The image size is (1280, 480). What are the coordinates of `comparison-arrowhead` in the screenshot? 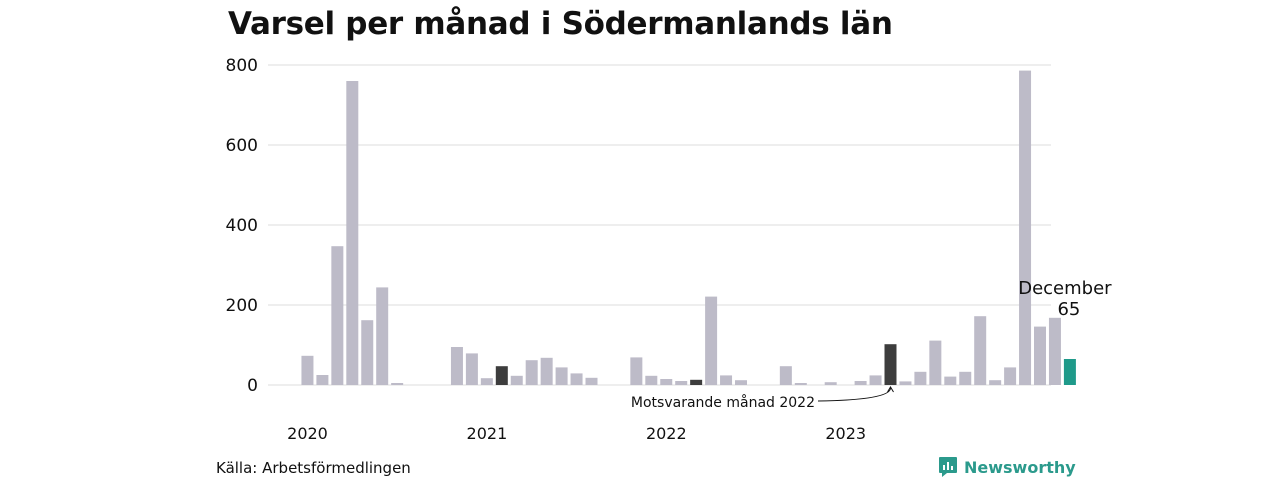 It's located at (890, 389).